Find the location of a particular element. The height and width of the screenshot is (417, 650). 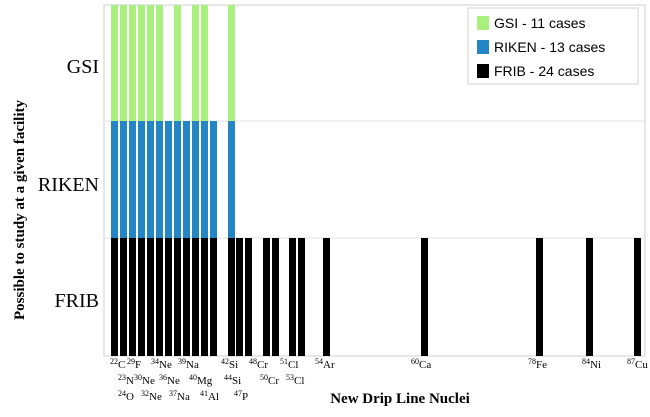

bar-frib-30Ne is located at coordinates (150, 297).